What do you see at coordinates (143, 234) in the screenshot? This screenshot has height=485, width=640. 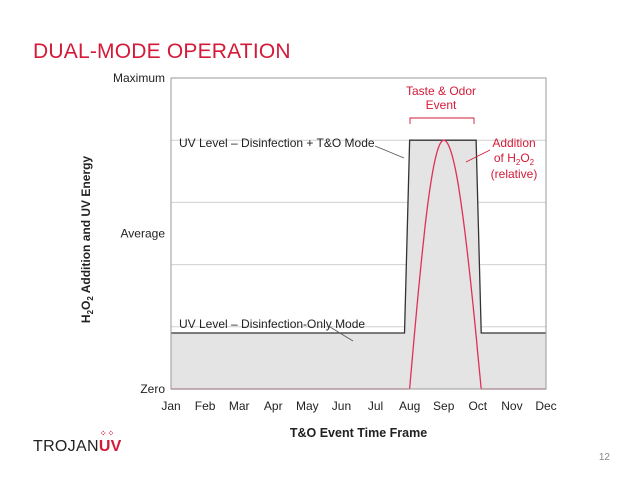 I see `y-tick-label: Average` at bounding box center [143, 234].